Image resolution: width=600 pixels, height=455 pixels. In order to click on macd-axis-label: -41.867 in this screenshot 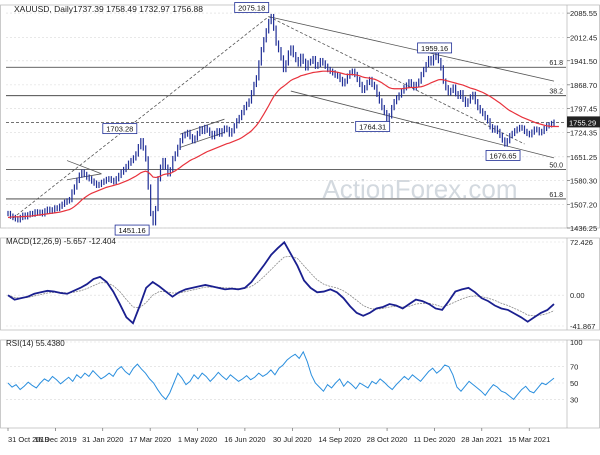, I will do `click(582, 326)`.